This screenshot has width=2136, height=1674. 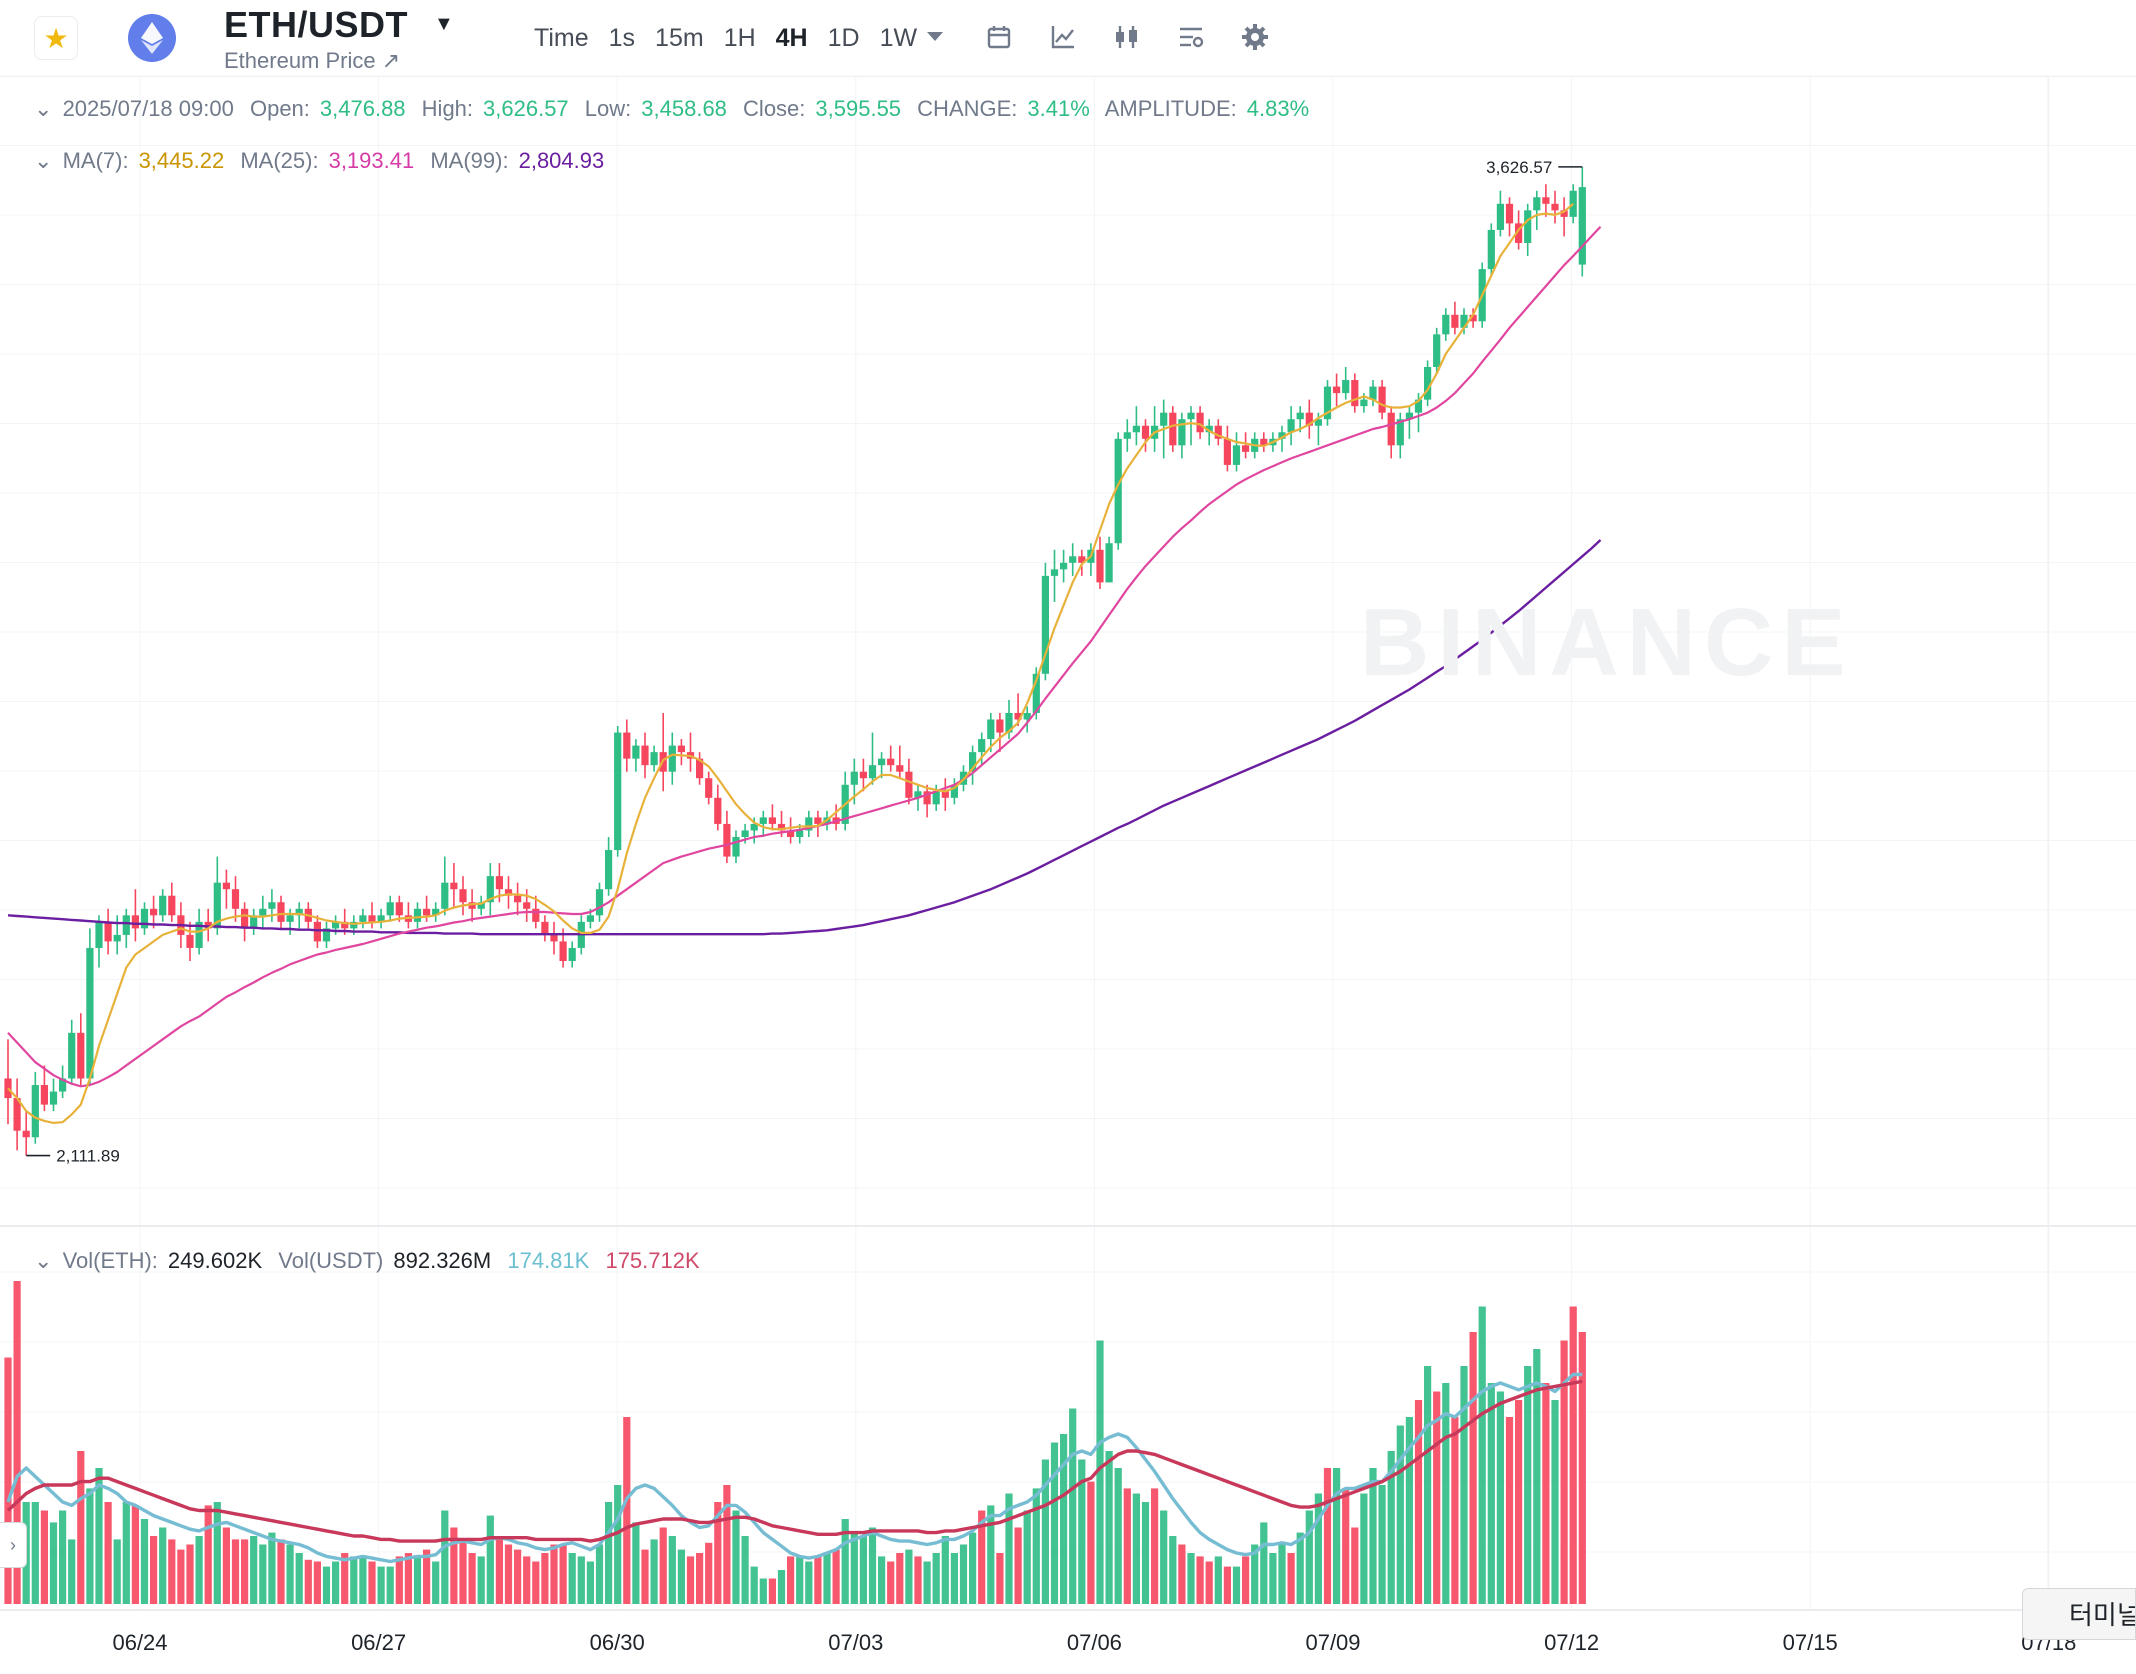 What do you see at coordinates (898, 38) in the screenshot?
I see `interval-1w: 1W` at bounding box center [898, 38].